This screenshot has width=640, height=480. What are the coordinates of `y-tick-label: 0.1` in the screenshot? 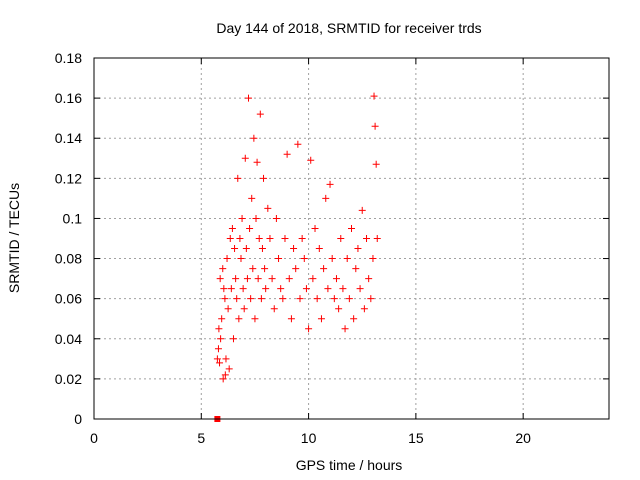 It's located at (73, 218).